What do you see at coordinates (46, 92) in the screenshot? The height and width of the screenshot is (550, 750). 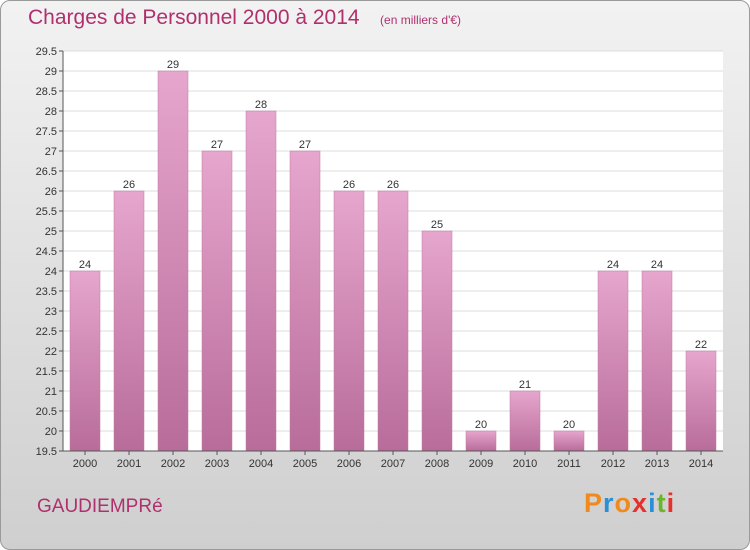 I see `y-tick-label: 28.5` at bounding box center [46, 92].